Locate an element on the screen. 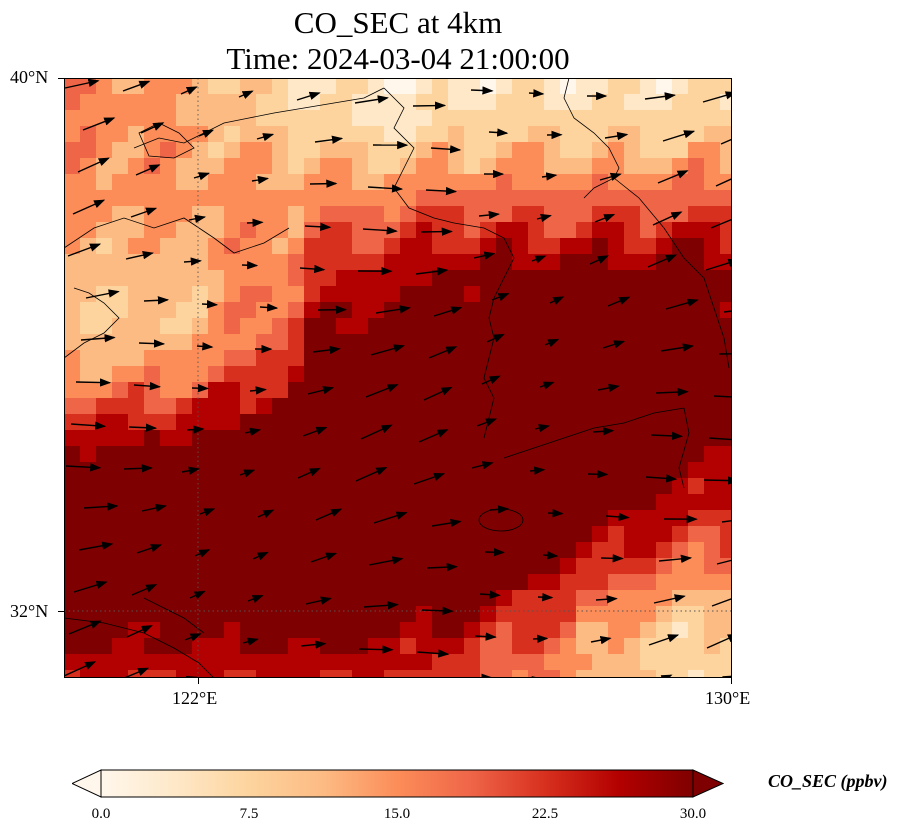 Image resolution: width=916 pixels, height=836 pixels. lon-tick-label-122: 122°E is located at coordinates (195, 698).